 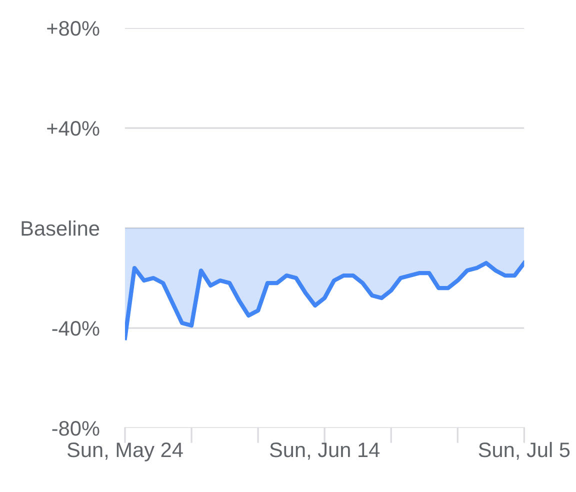 What do you see at coordinates (73, 28) in the screenshot?
I see `y-tick-label: +80%` at bounding box center [73, 28].